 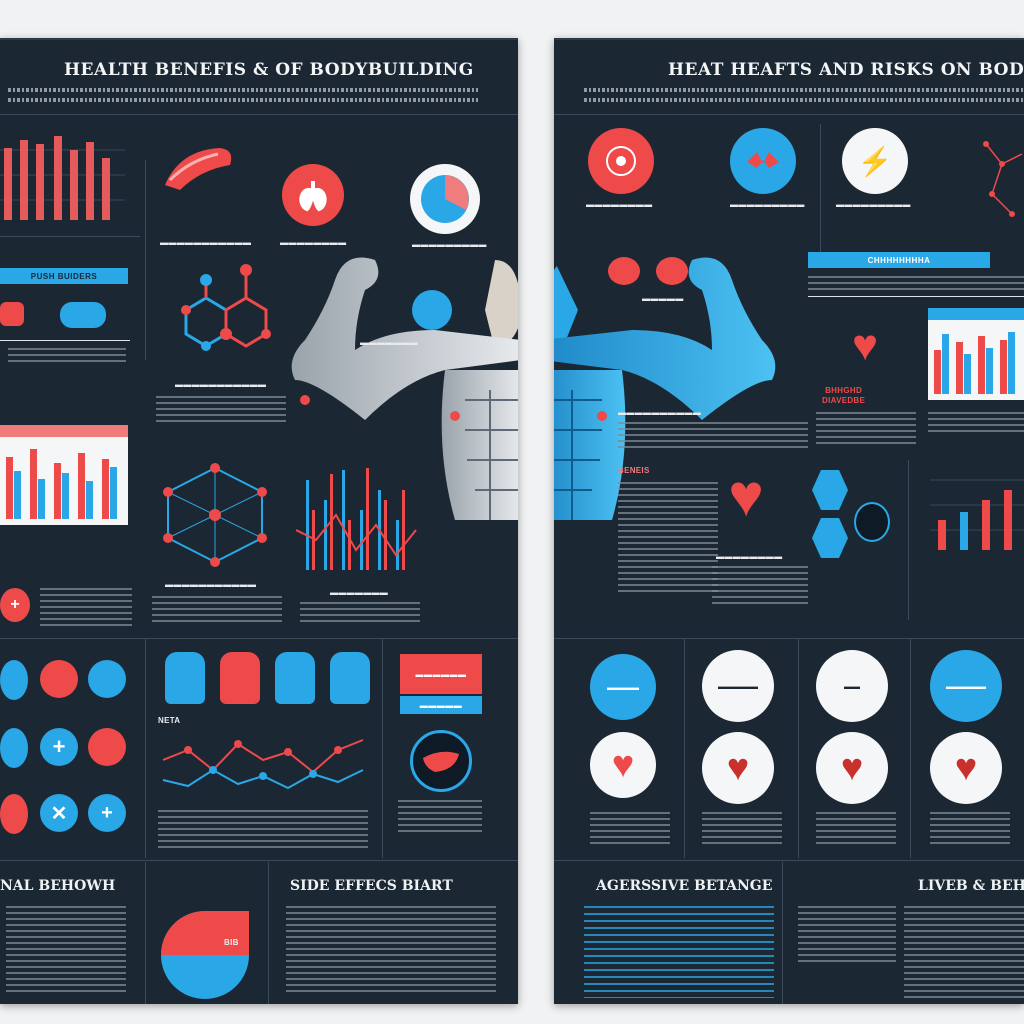 I want to click on bodybuilder-figure-right, so click(x=665, y=431).